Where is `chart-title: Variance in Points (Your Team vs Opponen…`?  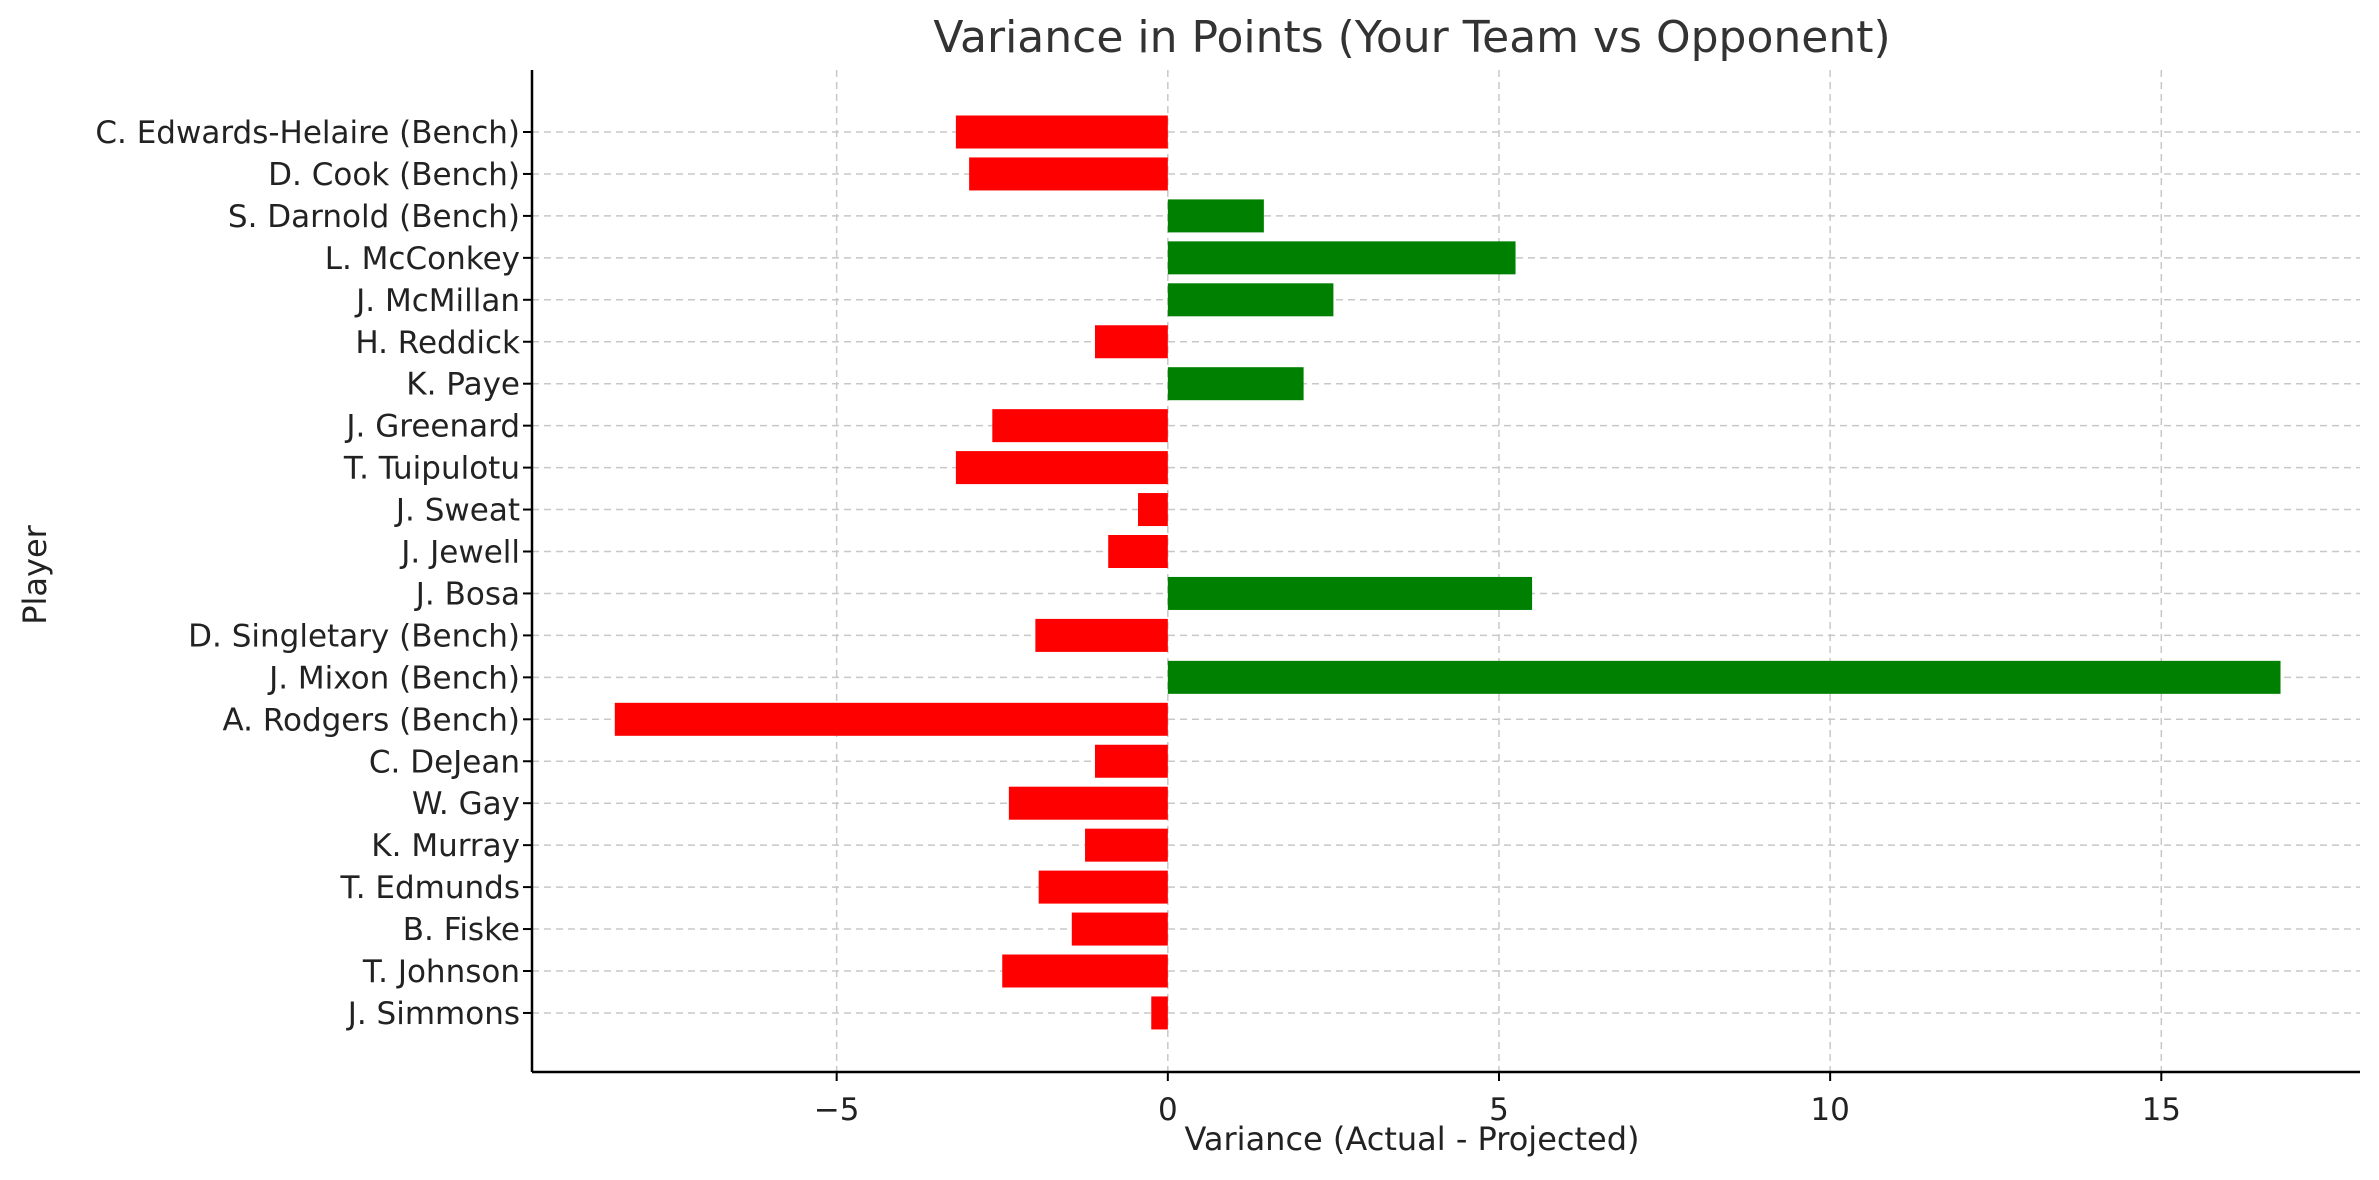 chart-title: Variance in Points (Your Team vs Opponen… is located at coordinates (1411, 37).